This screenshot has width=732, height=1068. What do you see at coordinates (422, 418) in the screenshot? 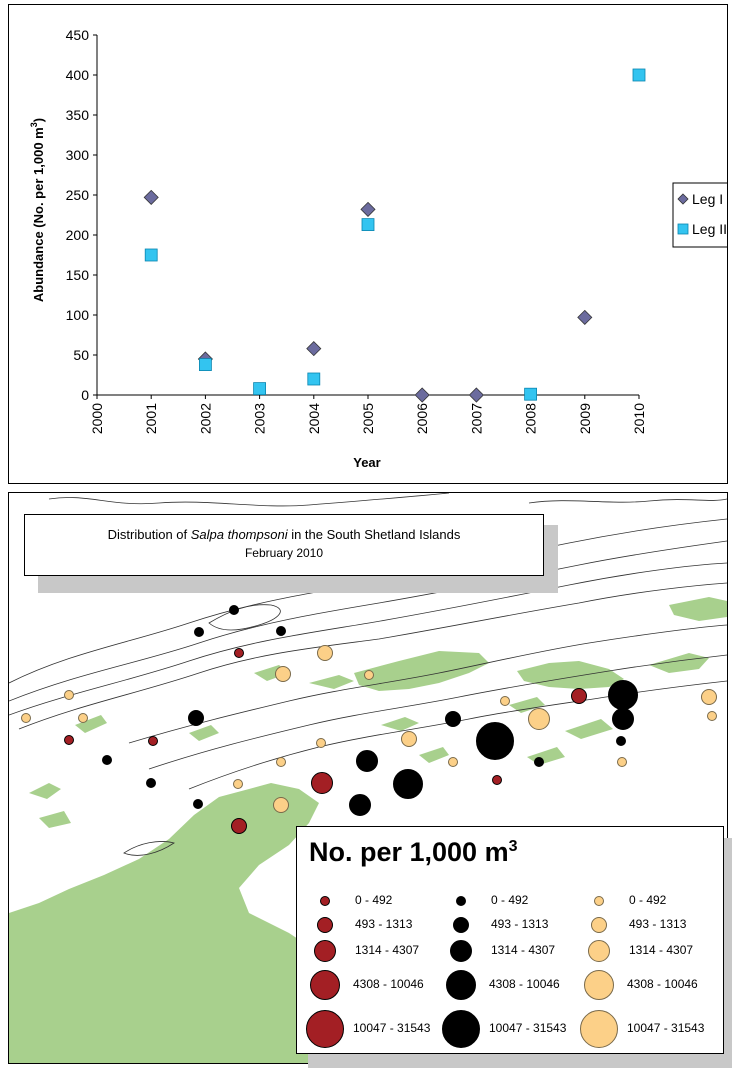
I see `x-tick-label: 2006` at bounding box center [422, 418].